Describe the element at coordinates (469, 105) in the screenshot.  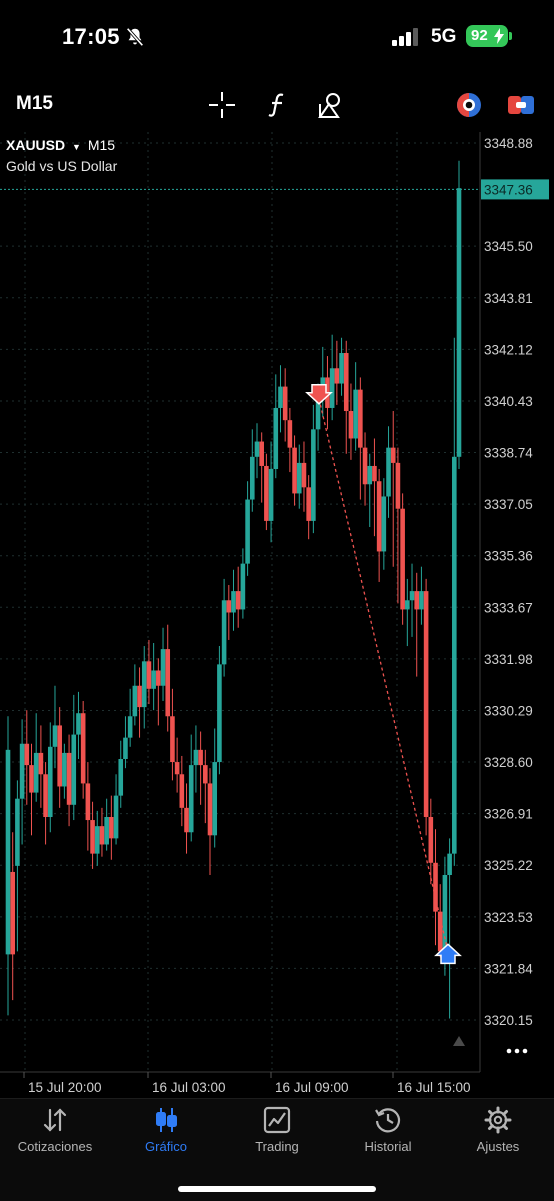
I see `one-click-trading-icon` at that location.